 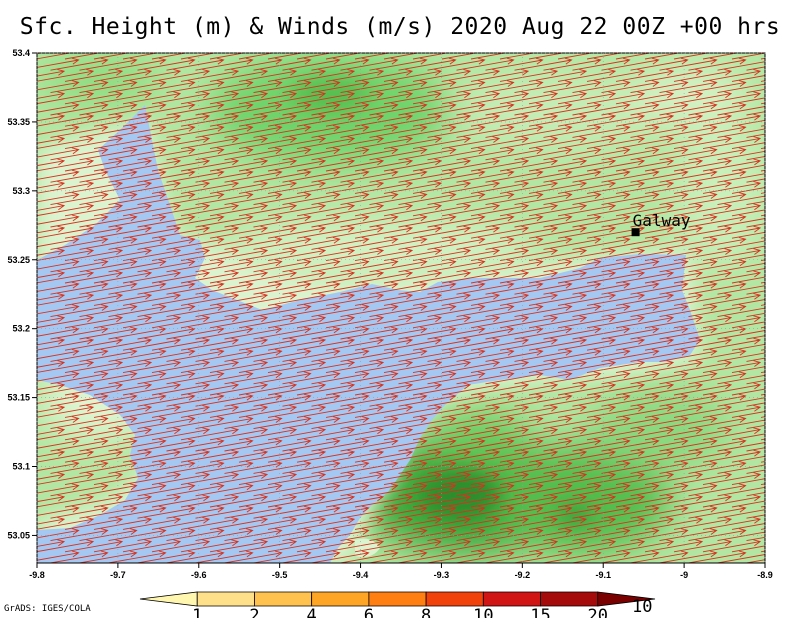 I want to click on x-tick-label: -9.7, so click(x=118, y=575).